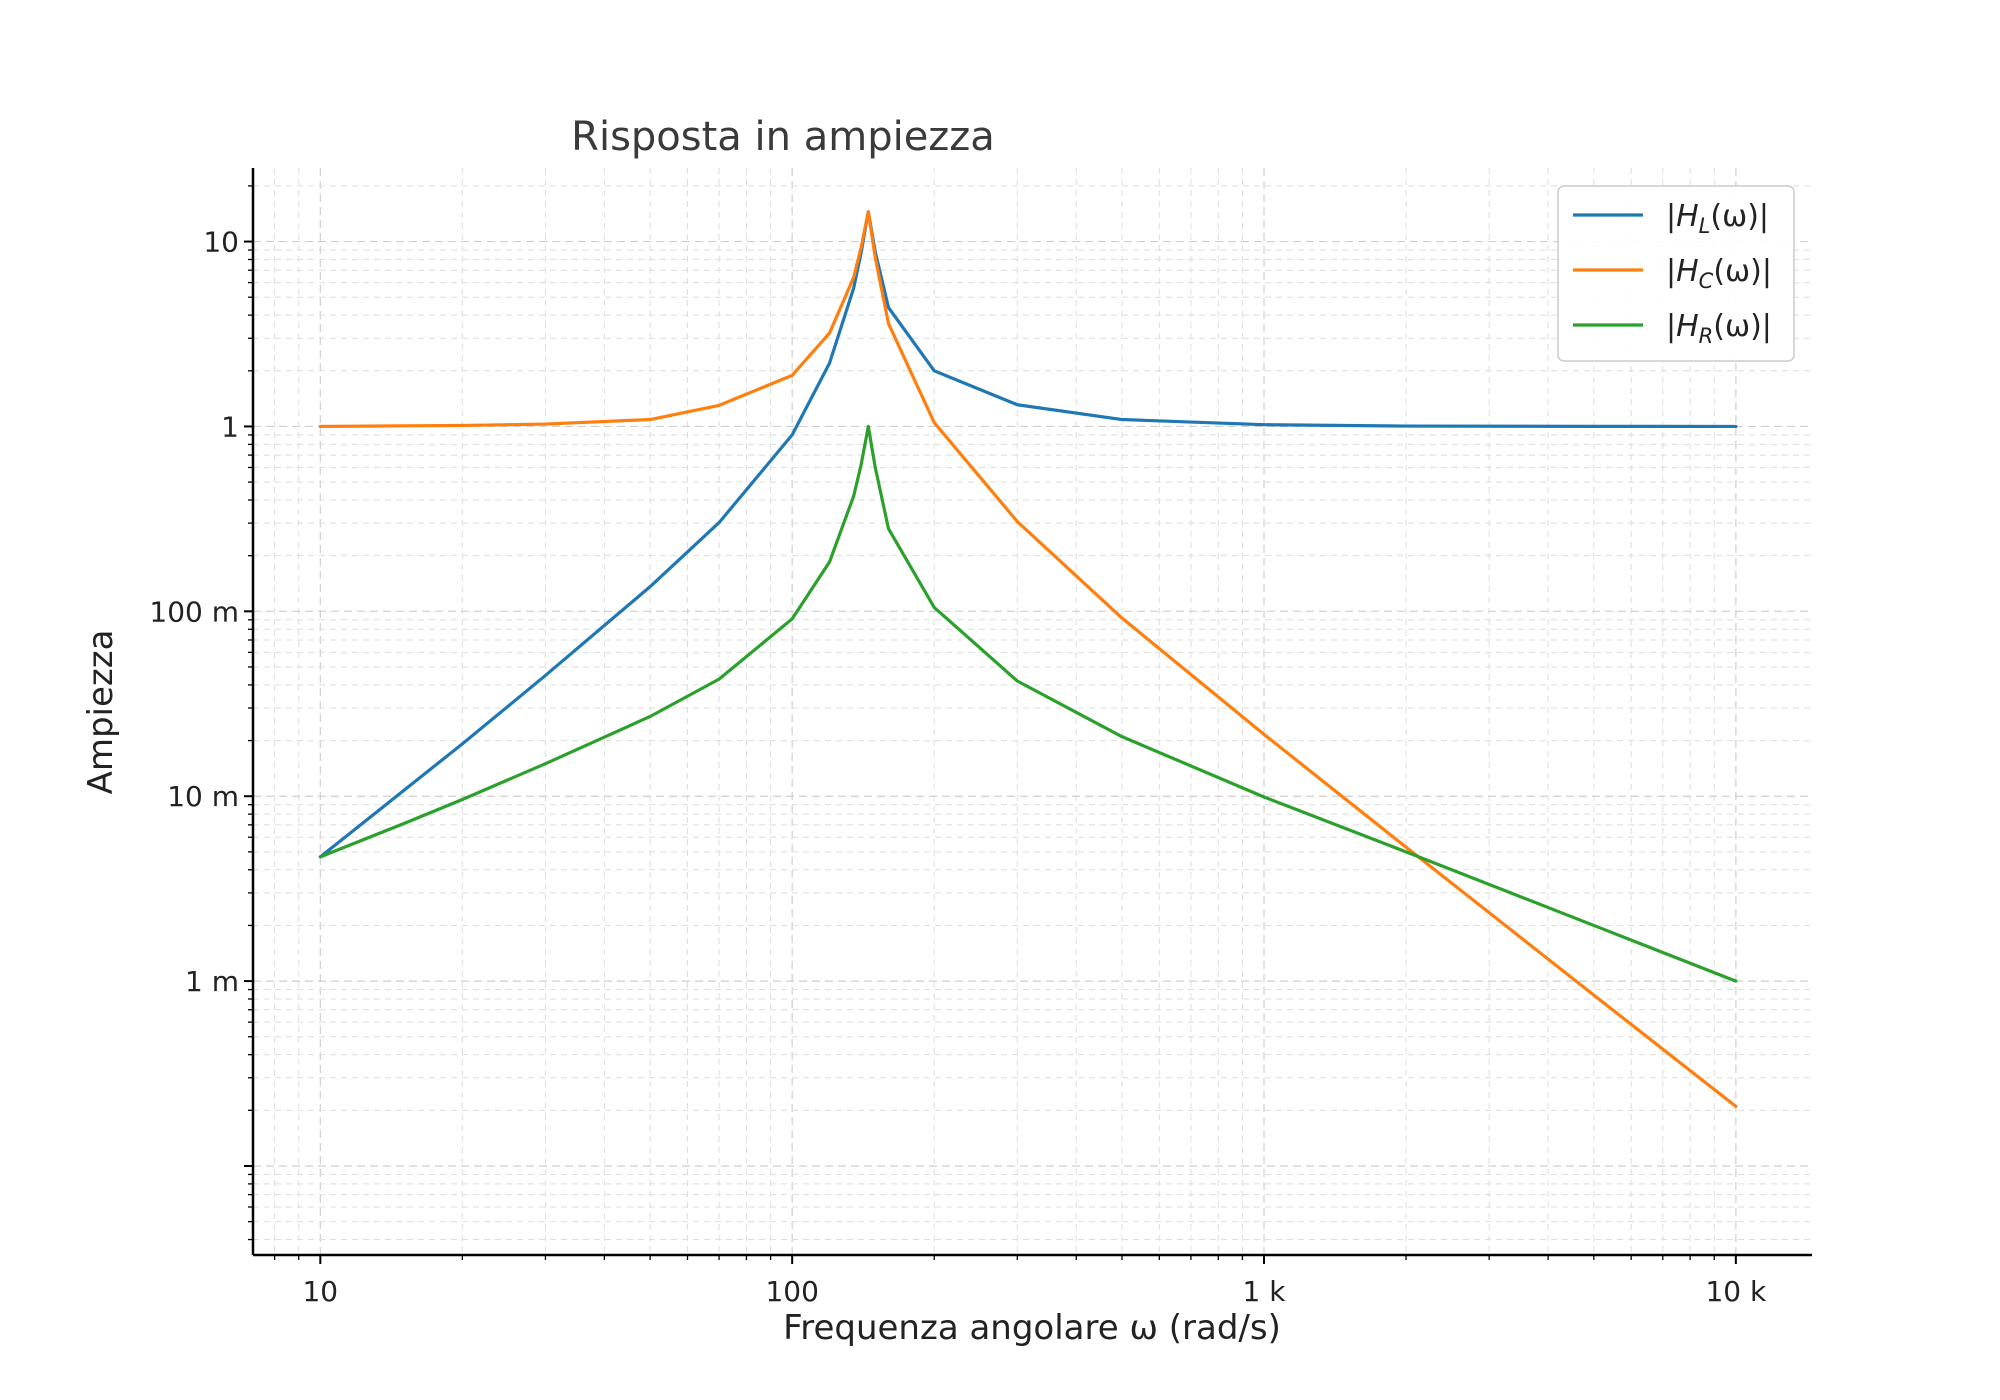  Describe the element at coordinates (221, 242) in the screenshot. I see `y-tick-label: 10` at that location.